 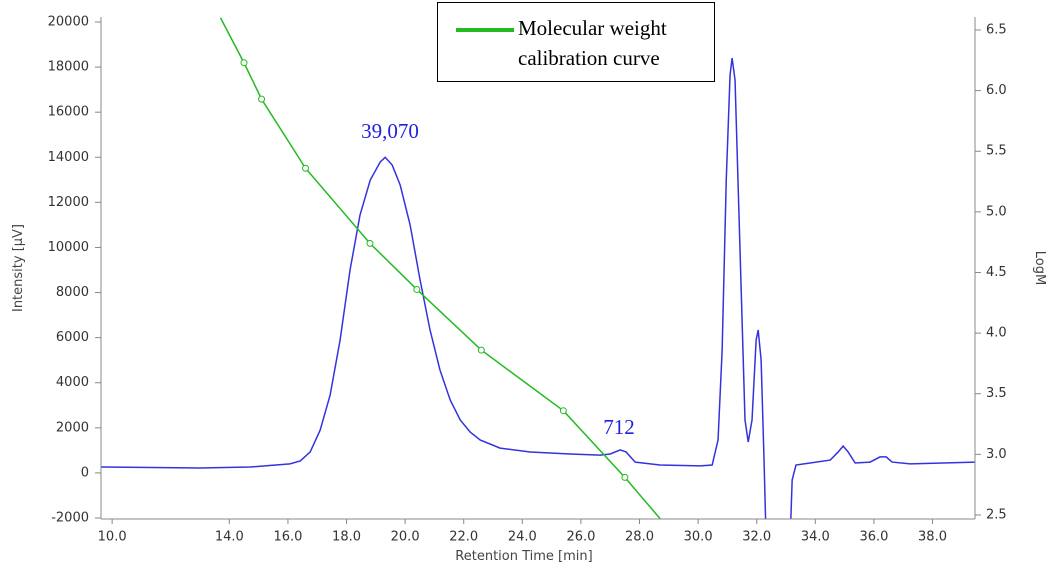 I want to click on y-tick-label: 2000, so click(x=72, y=427).